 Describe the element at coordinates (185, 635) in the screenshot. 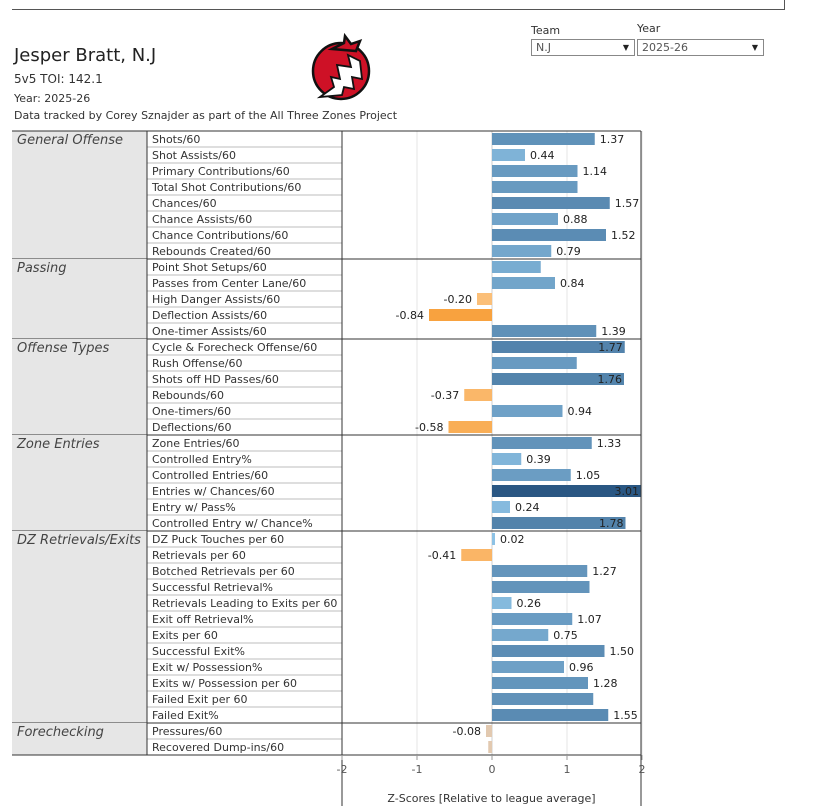

I see `metric-label: Exits per 60` at that location.